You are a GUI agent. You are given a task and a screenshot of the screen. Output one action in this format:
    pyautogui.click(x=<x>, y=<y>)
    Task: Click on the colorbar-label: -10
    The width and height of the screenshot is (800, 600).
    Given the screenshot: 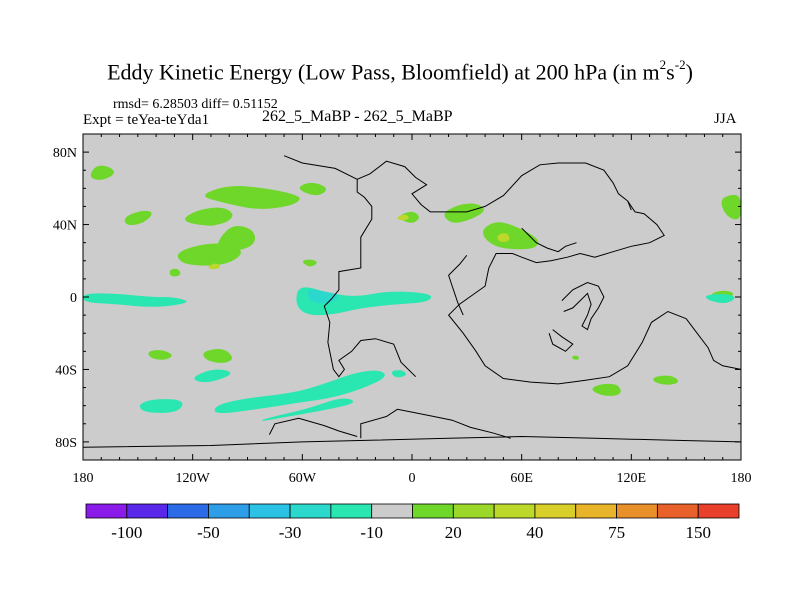 What is the action you would take?
    pyautogui.click(x=371, y=532)
    